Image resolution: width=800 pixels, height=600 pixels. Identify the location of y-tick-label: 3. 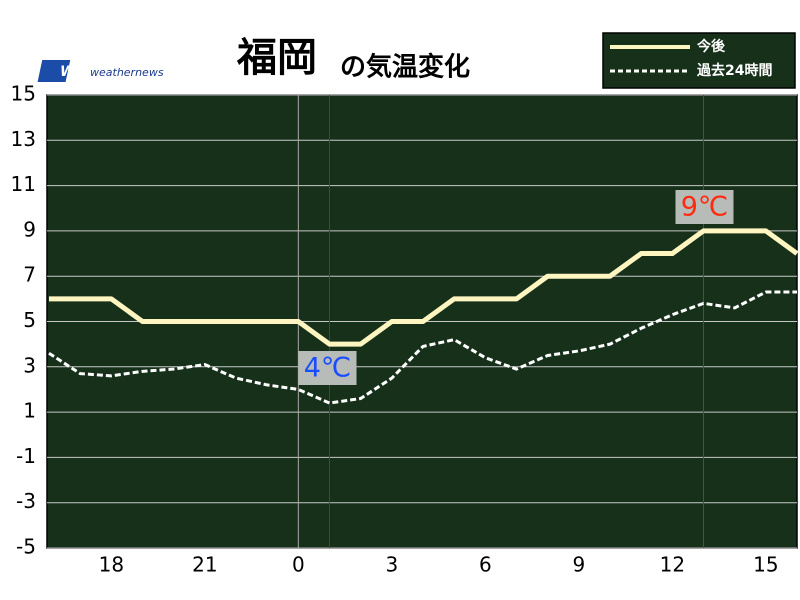
(29, 365).